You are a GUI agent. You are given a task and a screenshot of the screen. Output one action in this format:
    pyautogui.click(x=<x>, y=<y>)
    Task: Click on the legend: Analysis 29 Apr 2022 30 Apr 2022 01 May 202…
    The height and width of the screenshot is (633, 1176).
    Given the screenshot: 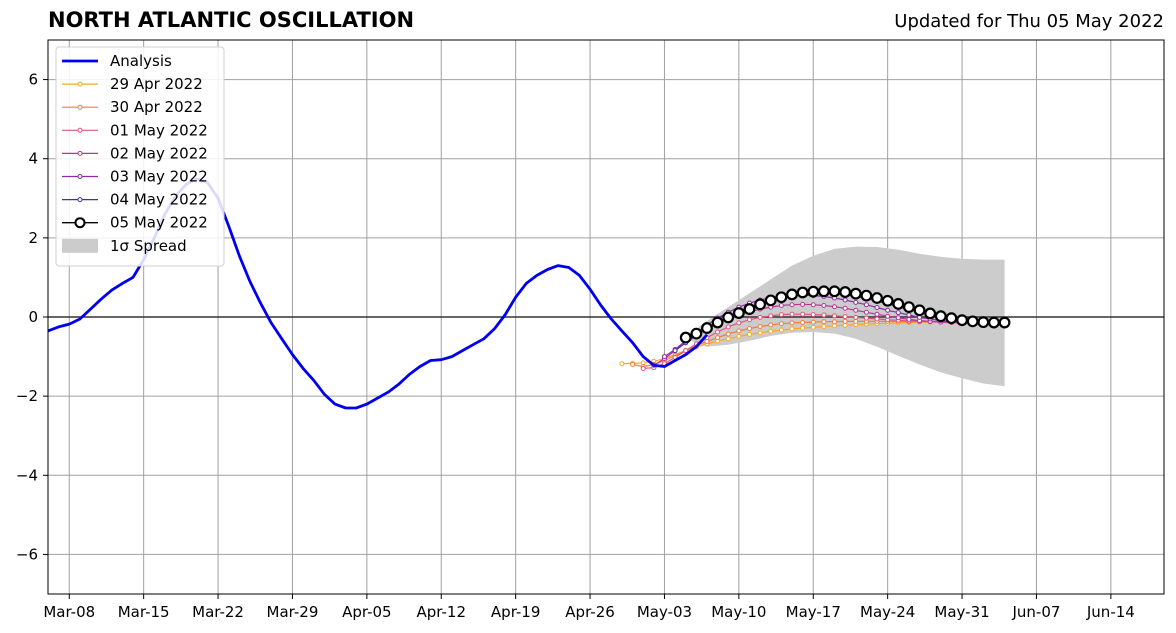 What is the action you would take?
    pyautogui.click(x=140, y=156)
    